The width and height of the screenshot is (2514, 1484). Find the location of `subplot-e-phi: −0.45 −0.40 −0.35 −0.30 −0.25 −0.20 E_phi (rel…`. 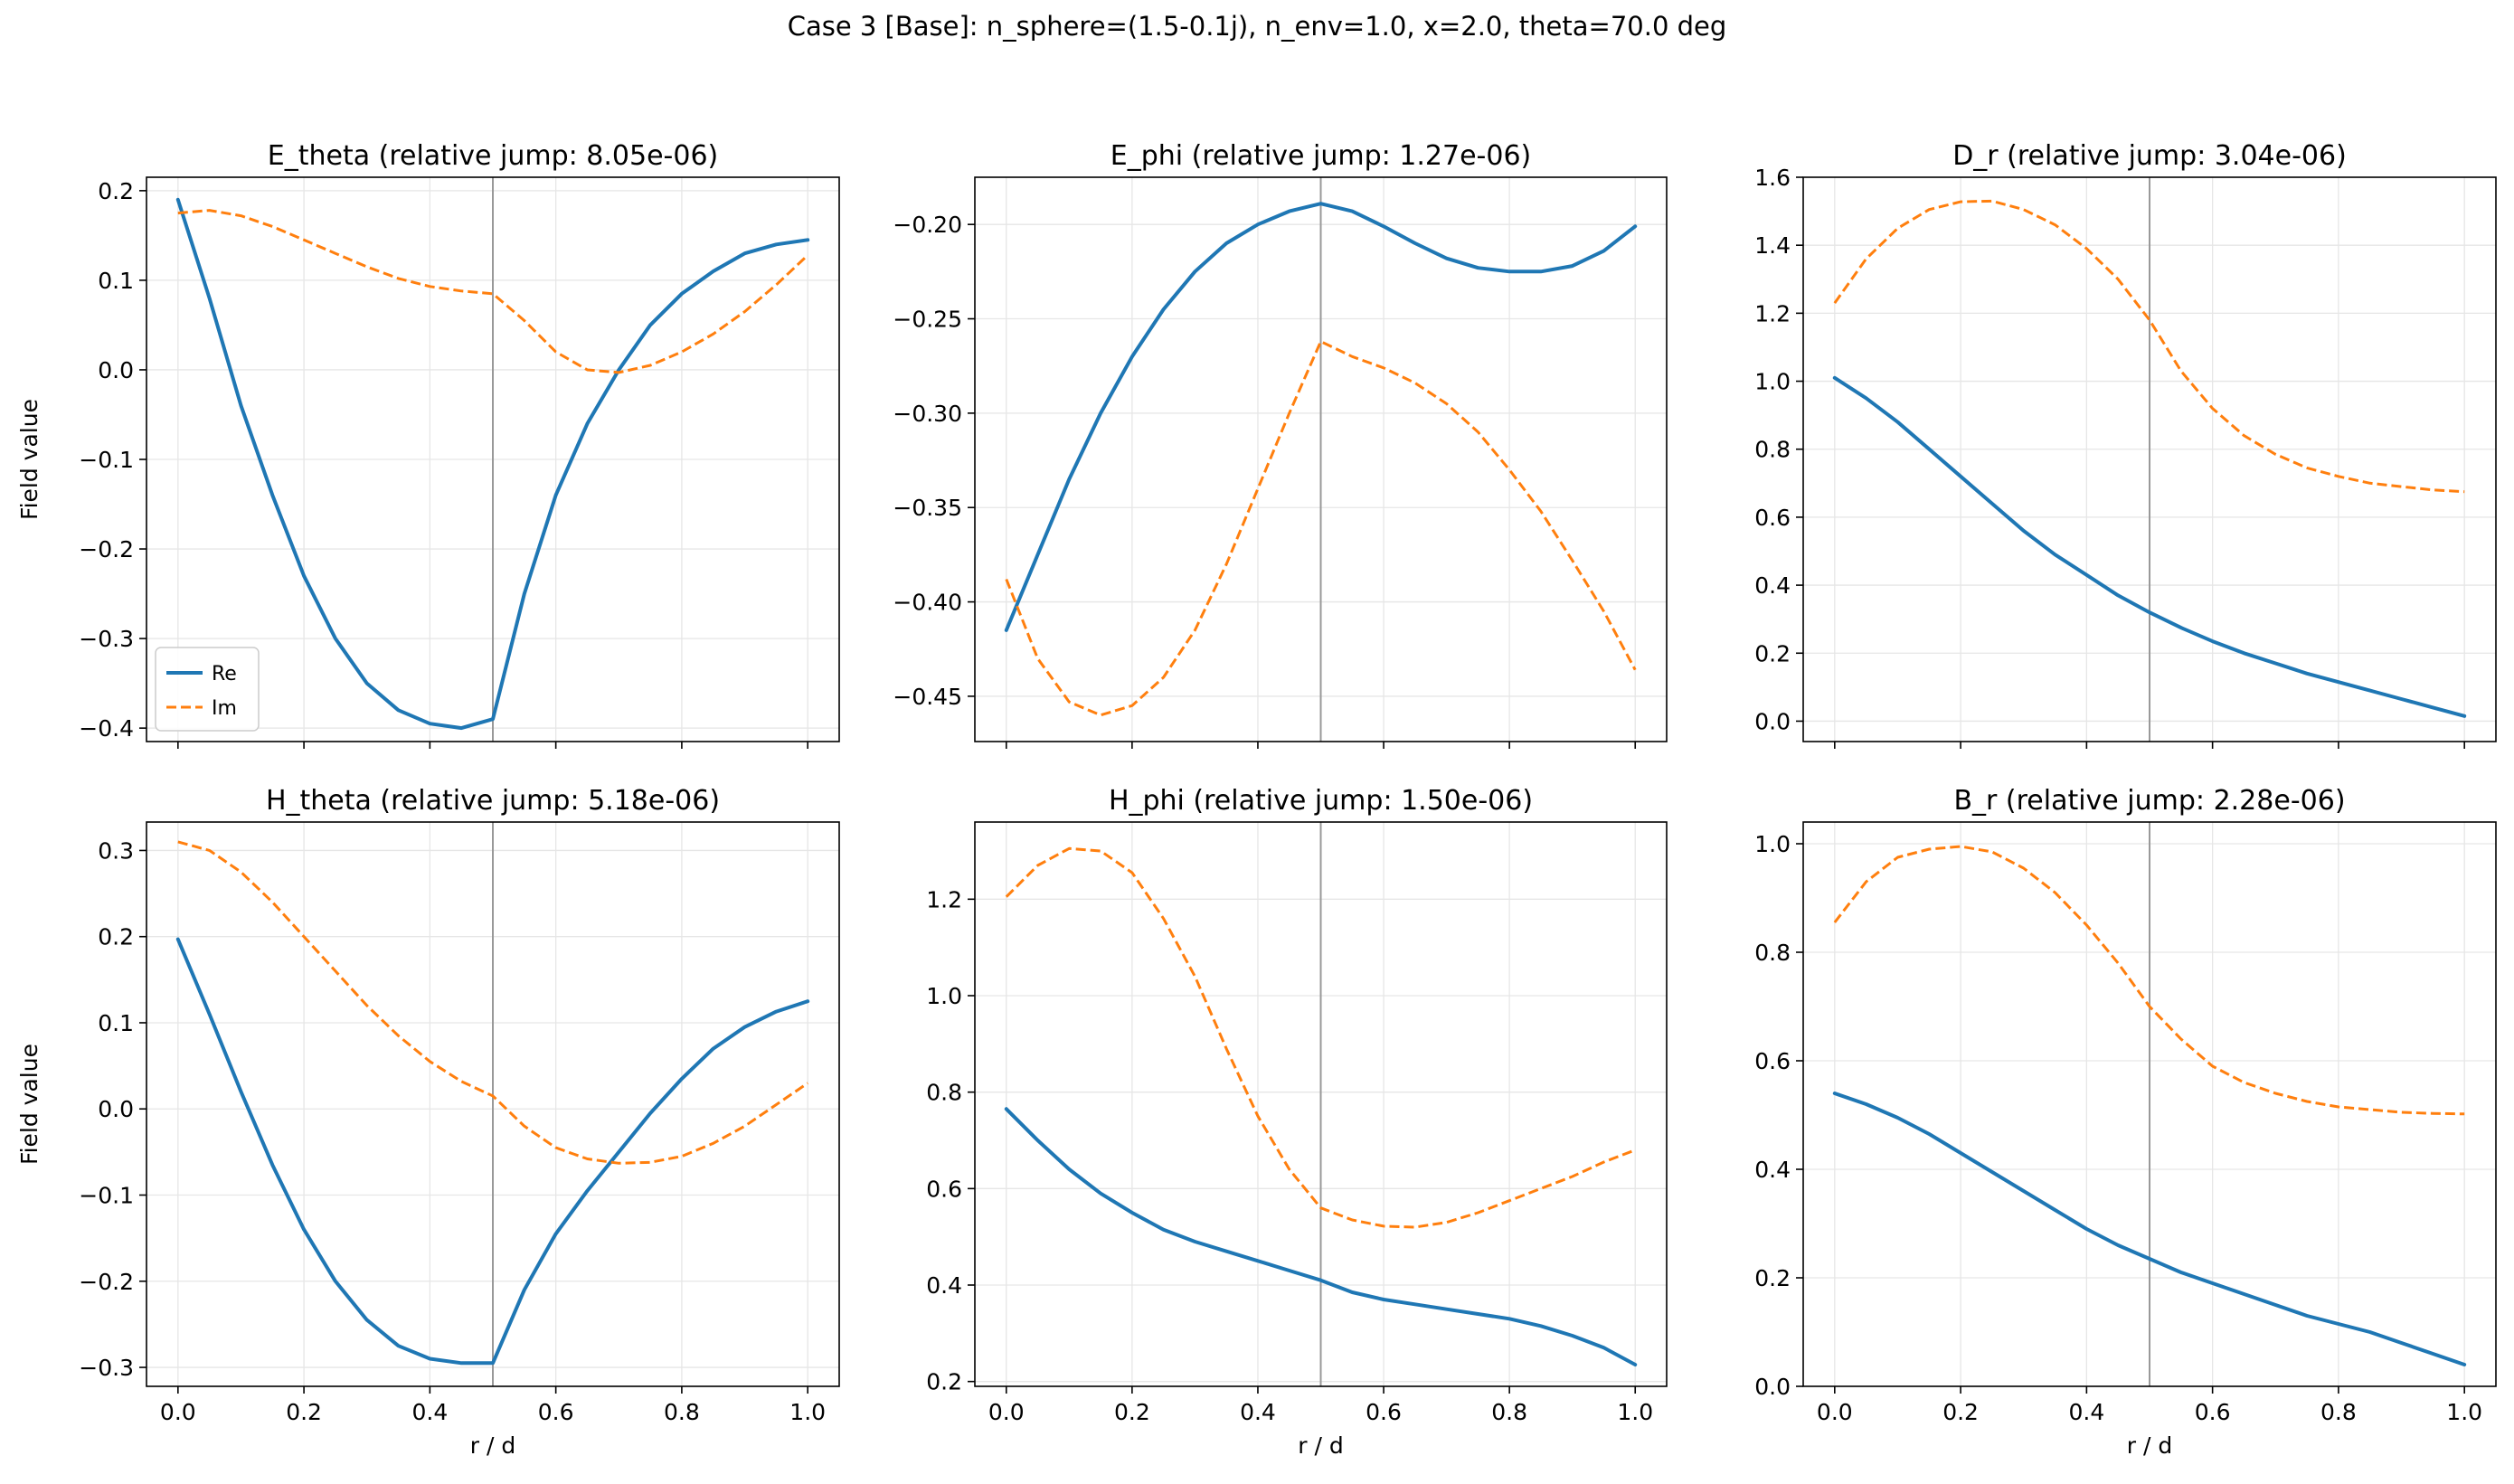

subplot-e-phi: −0.45 −0.40 −0.35 −0.30 −0.25 −0.20 E_phi (rel… is located at coordinates (1280, 444).